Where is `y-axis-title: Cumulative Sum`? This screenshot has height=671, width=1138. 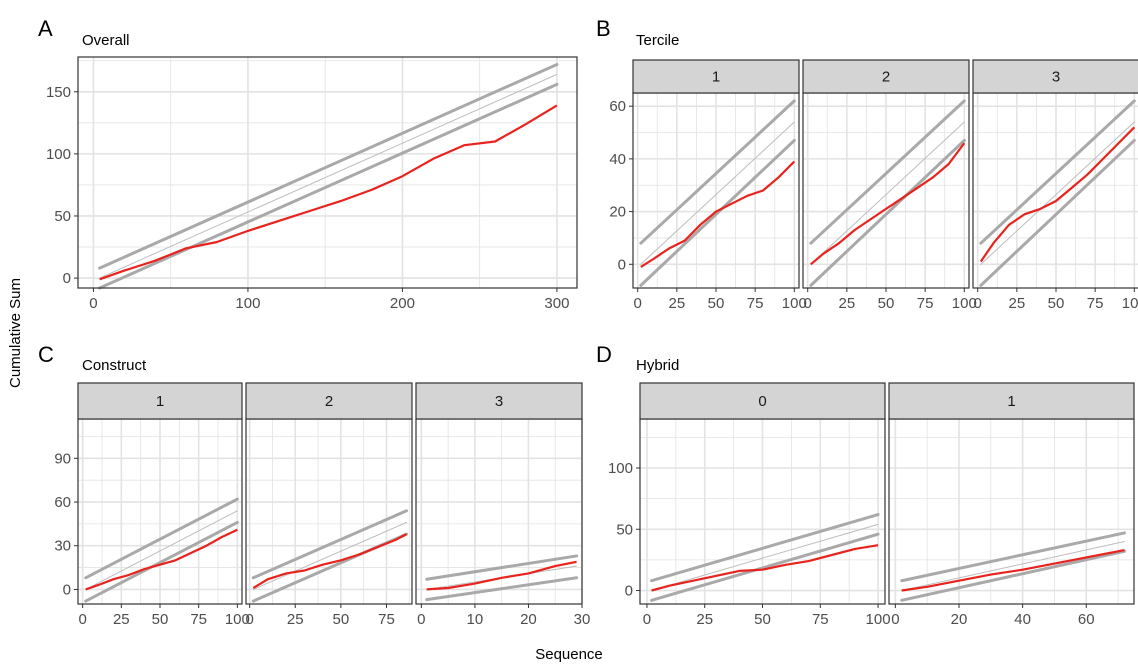 y-axis-title: Cumulative Sum is located at coordinates (15, 333).